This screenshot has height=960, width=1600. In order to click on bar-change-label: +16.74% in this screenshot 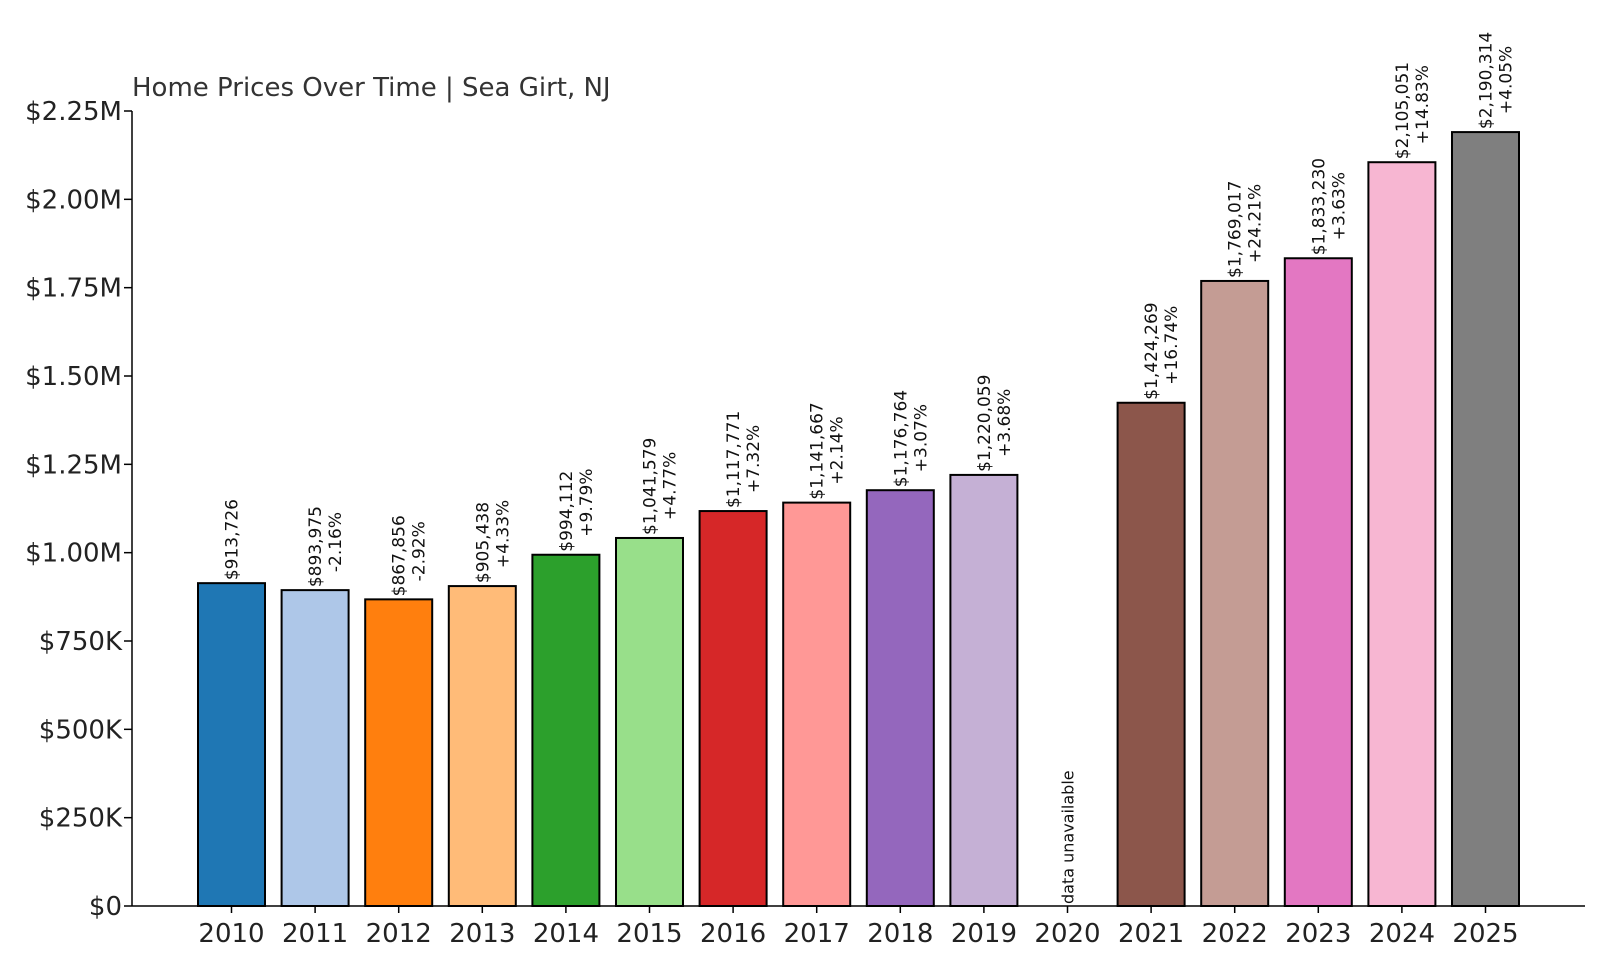, I will do `click(1172, 345)`.